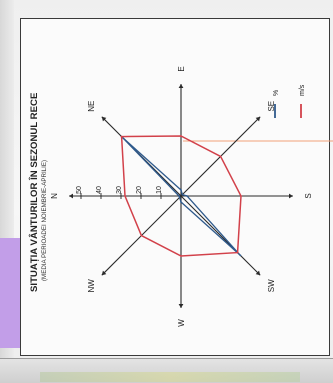  What do you see at coordinates (34, 192) in the screenshot?
I see `chart-title: SITUAȚIA VÂNTURILOR ÎN SEZONUL RECE` at bounding box center [34, 192].